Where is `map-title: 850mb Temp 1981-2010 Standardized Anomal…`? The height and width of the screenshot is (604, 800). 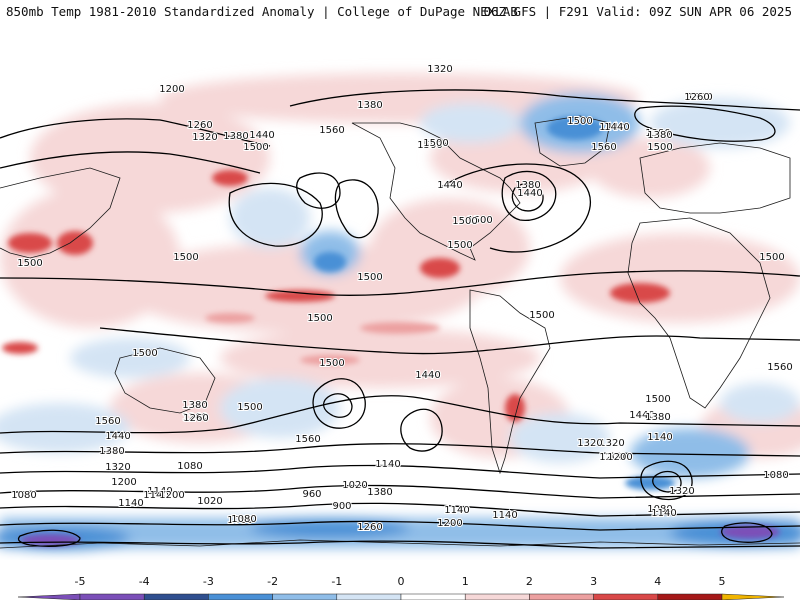
map-title: 850mb Temp 1981-2010 Standardized Anomal… is located at coordinates (262, 11).